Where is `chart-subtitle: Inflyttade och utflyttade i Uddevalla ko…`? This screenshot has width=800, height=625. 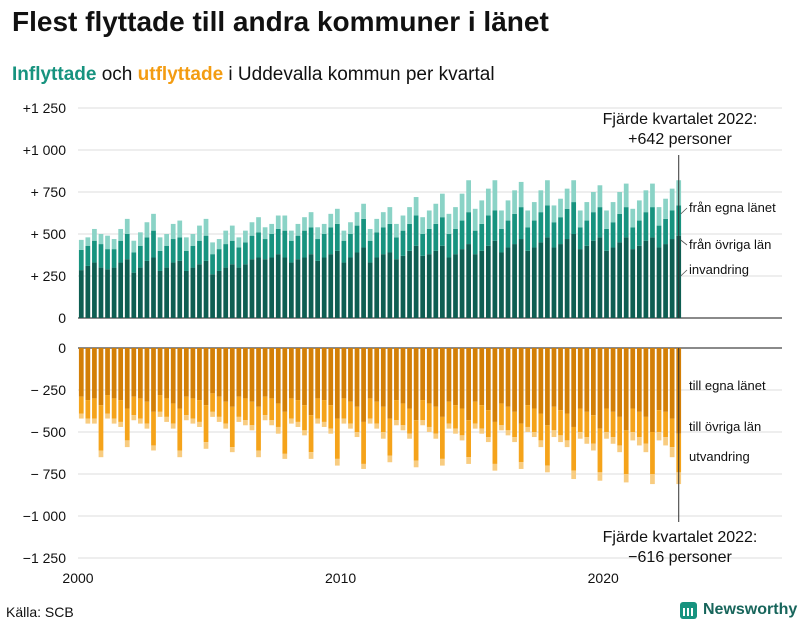
chart-subtitle: Inflyttade och utflyttade i Uddevalla ko… is located at coordinates (253, 75).